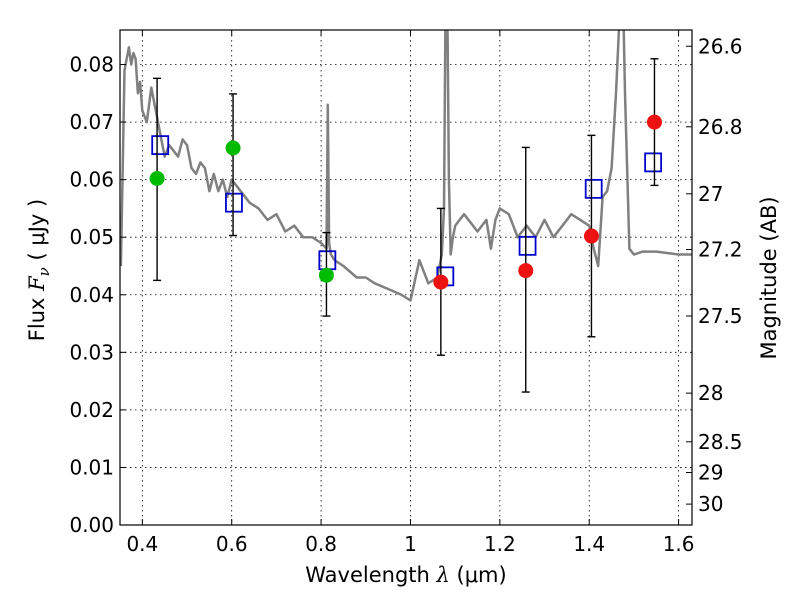 The width and height of the screenshot is (800, 600). I want to click on y-tick-label: 0.08, so click(91, 65).